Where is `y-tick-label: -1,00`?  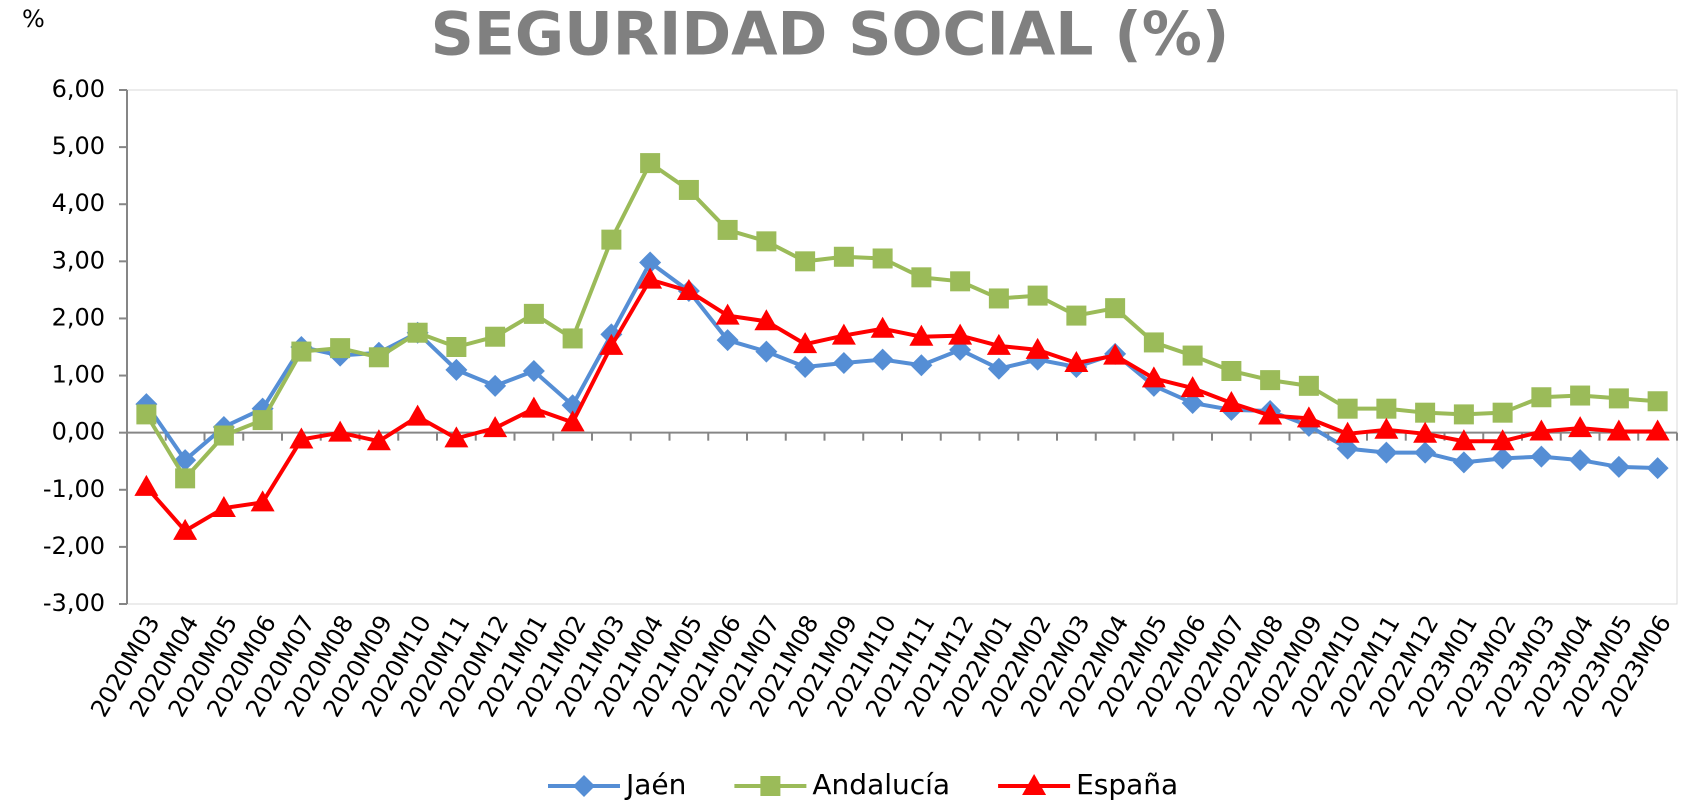 y-tick-label: -1,00 is located at coordinates (74, 489).